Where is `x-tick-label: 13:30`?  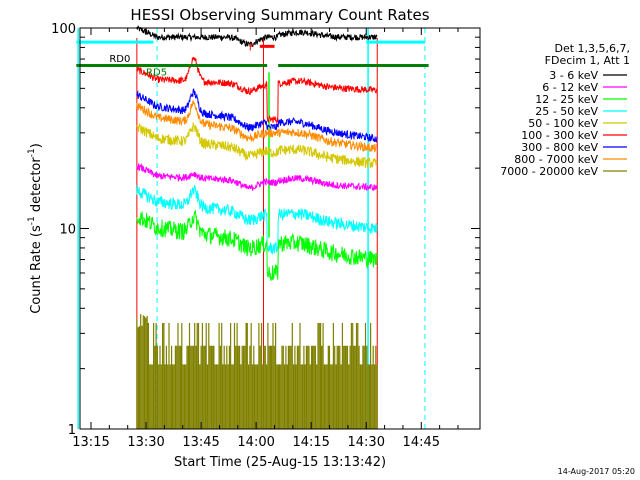
x-tick-label: 13:30 is located at coordinates (145, 442).